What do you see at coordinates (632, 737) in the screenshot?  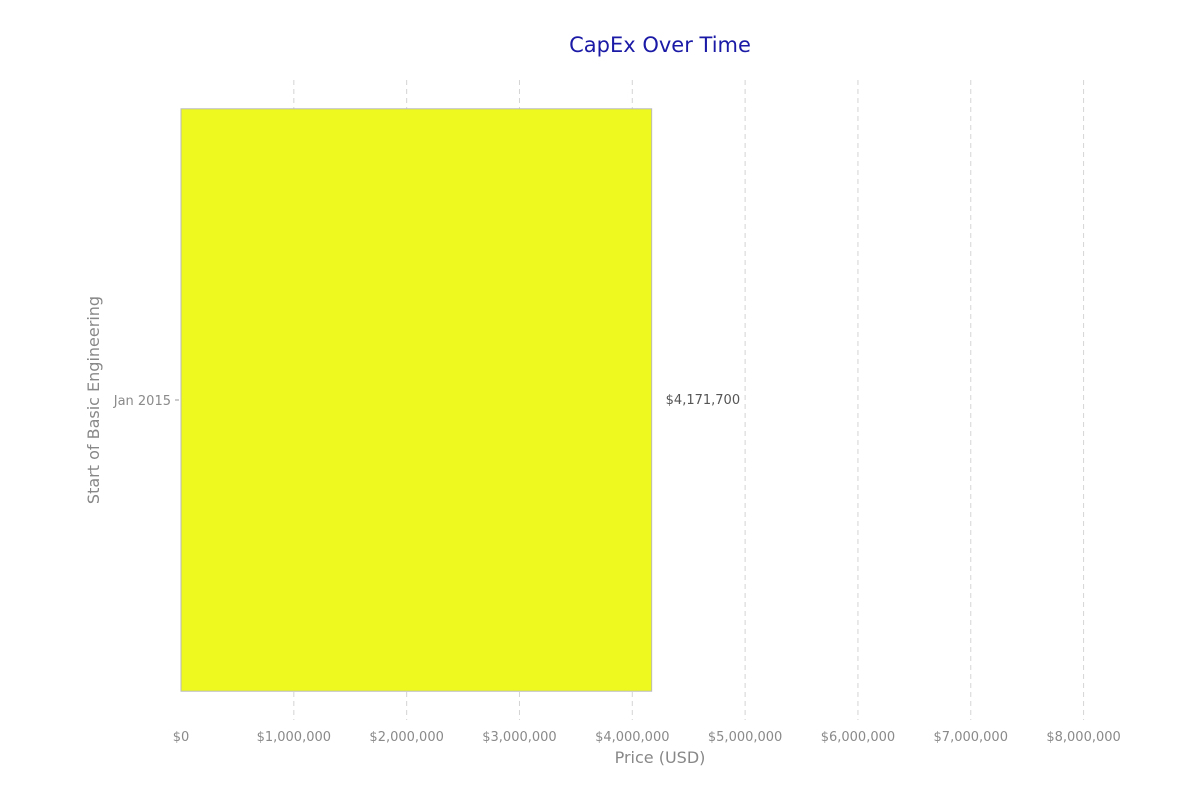 I see `x-tick-label: $4,000,000` at bounding box center [632, 737].